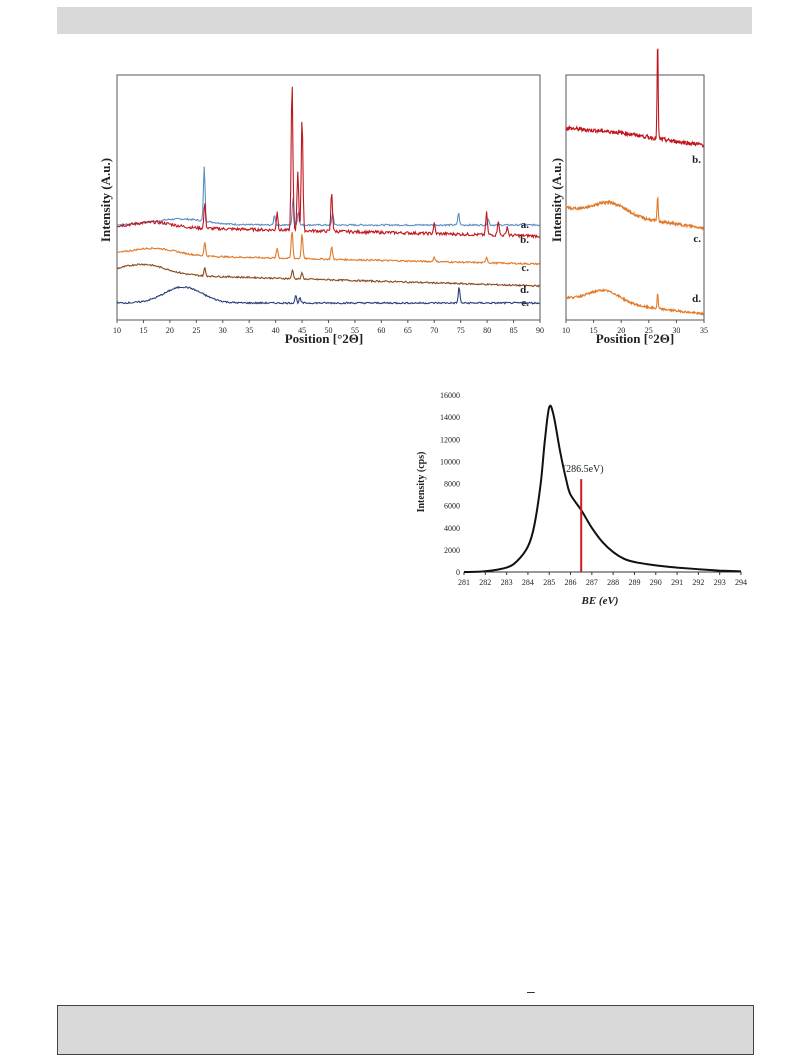 Image resolution: width=793 pixels, height=1057 pixels. What do you see at coordinates (328, 275) in the screenshot?
I see `xrd-series-d` at bounding box center [328, 275].